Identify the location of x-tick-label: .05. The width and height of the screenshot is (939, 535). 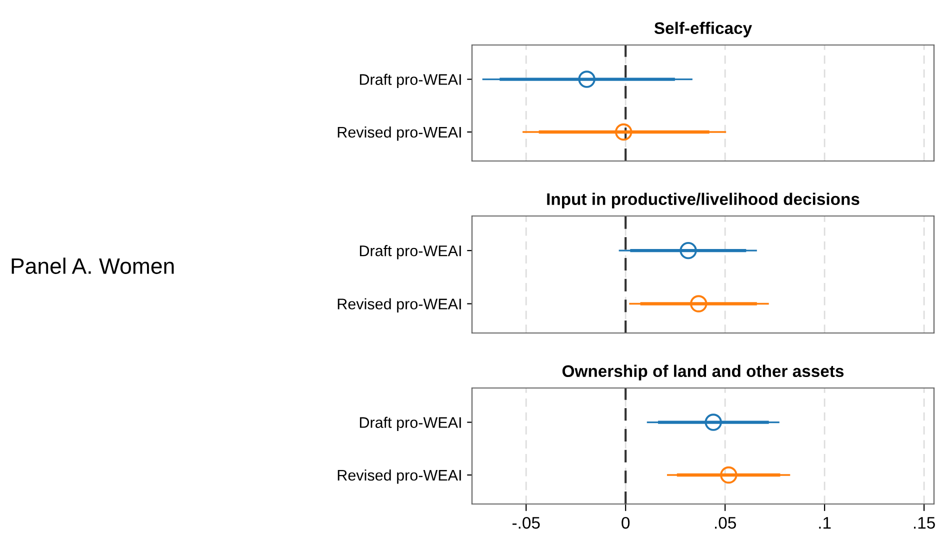
(725, 522).